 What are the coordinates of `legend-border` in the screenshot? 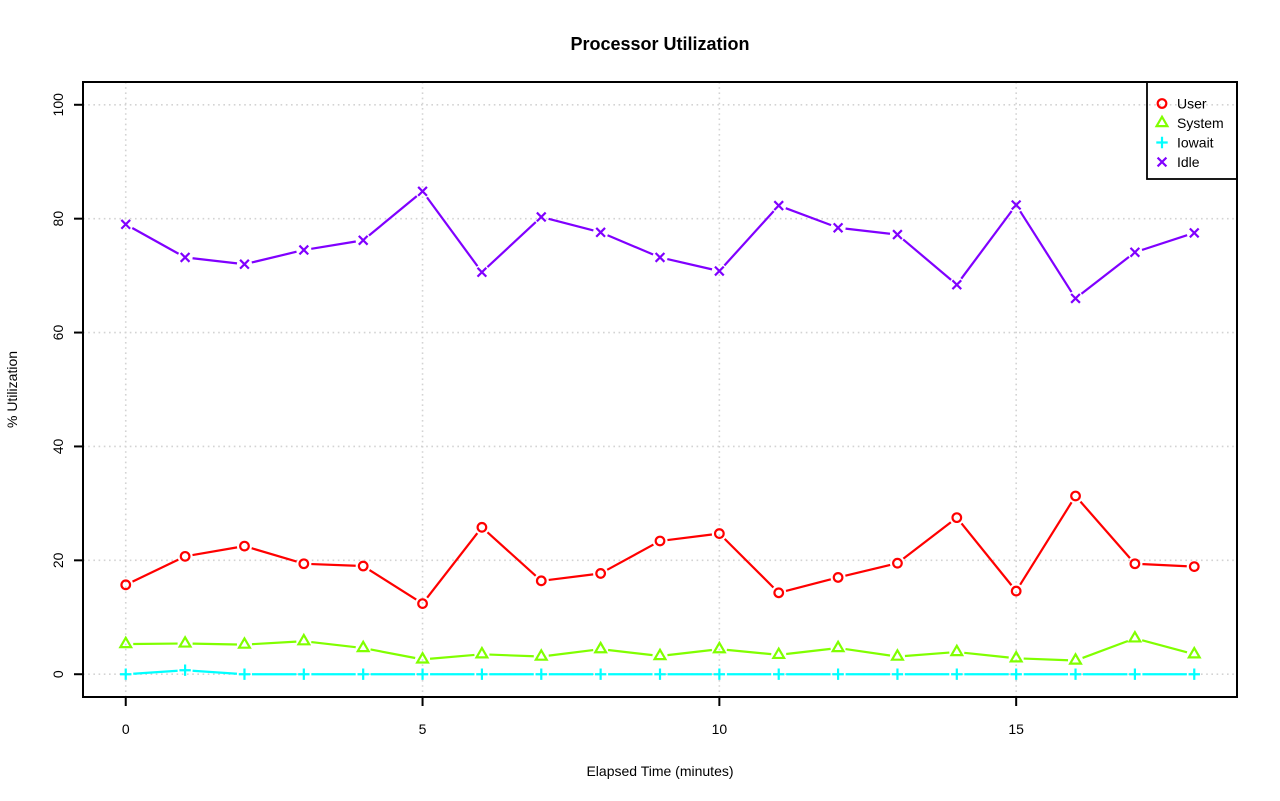 It's located at (1192, 130).